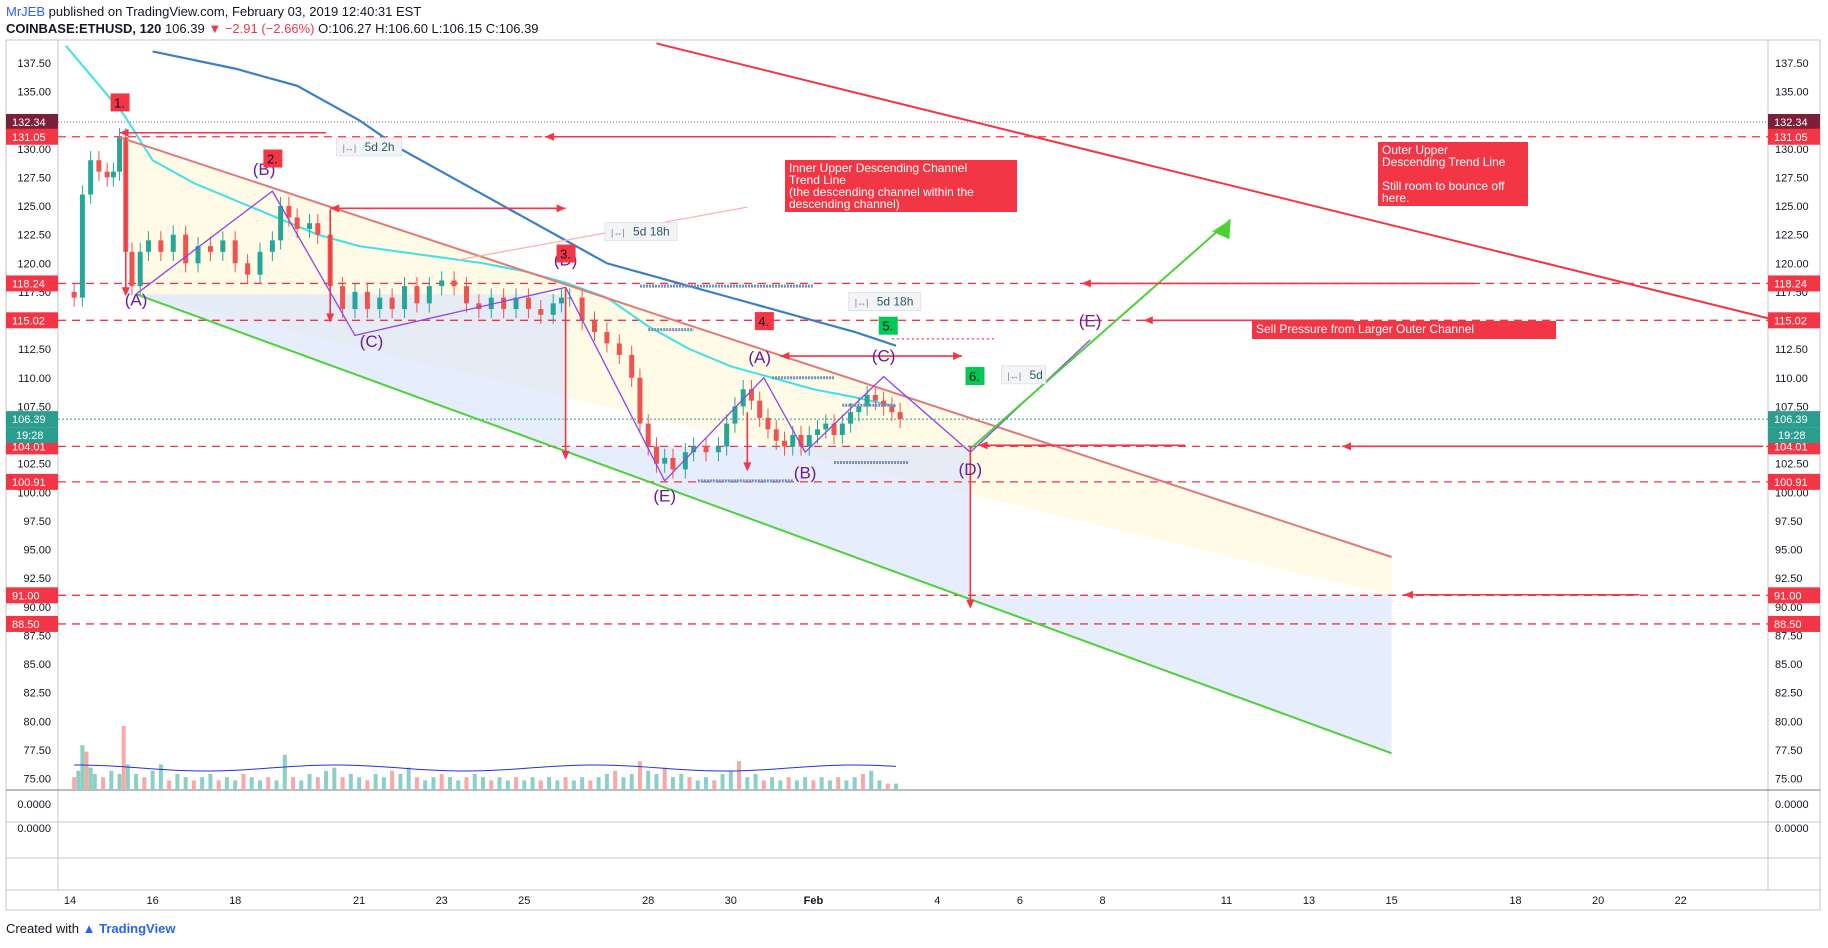  Describe the element at coordinates (28, 284) in the screenshot. I see `price-scale-badge-left-text: 118.24` at that location.